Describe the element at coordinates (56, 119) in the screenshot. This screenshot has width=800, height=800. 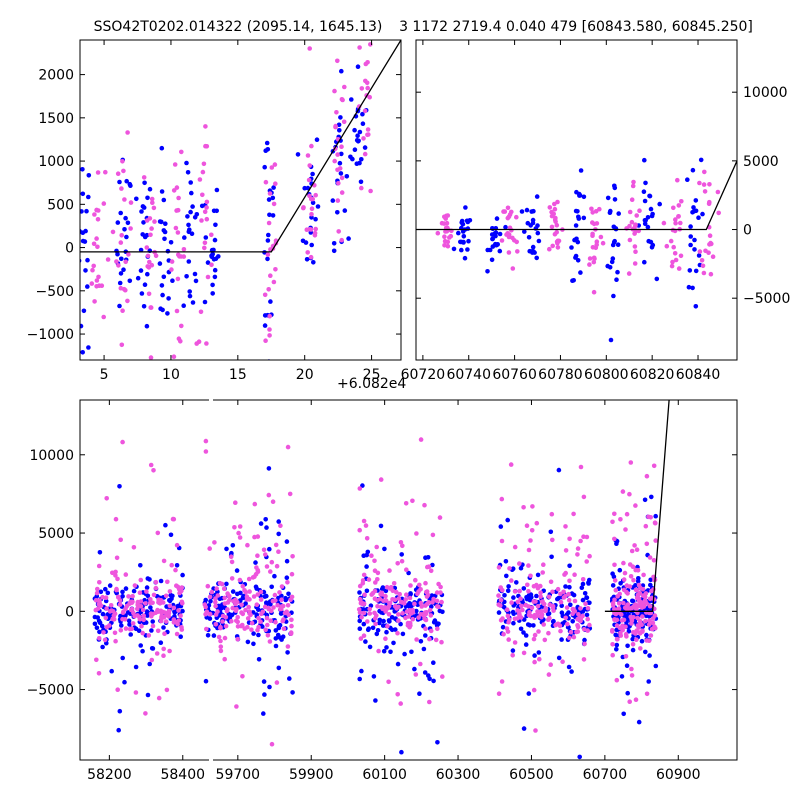
I see `y-tick-label: 1500` at that location.